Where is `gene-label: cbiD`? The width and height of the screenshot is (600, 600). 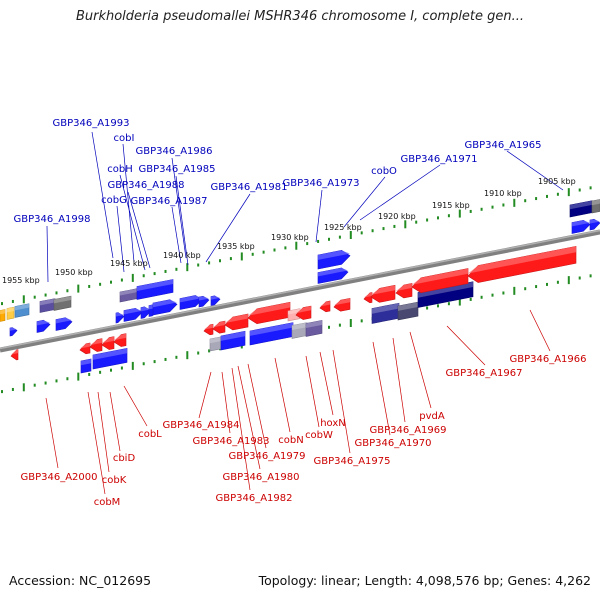
gene-label: cbiD is located at coordinates (124, 458).